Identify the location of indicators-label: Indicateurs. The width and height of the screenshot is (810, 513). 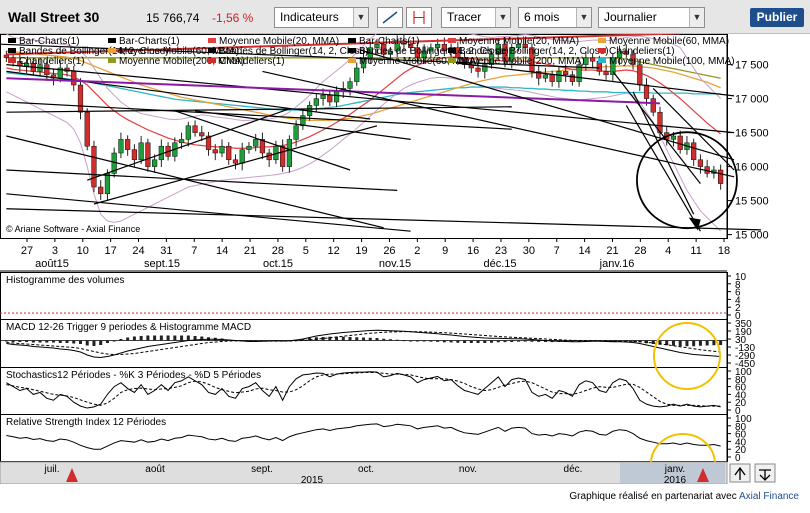
(309, 17).